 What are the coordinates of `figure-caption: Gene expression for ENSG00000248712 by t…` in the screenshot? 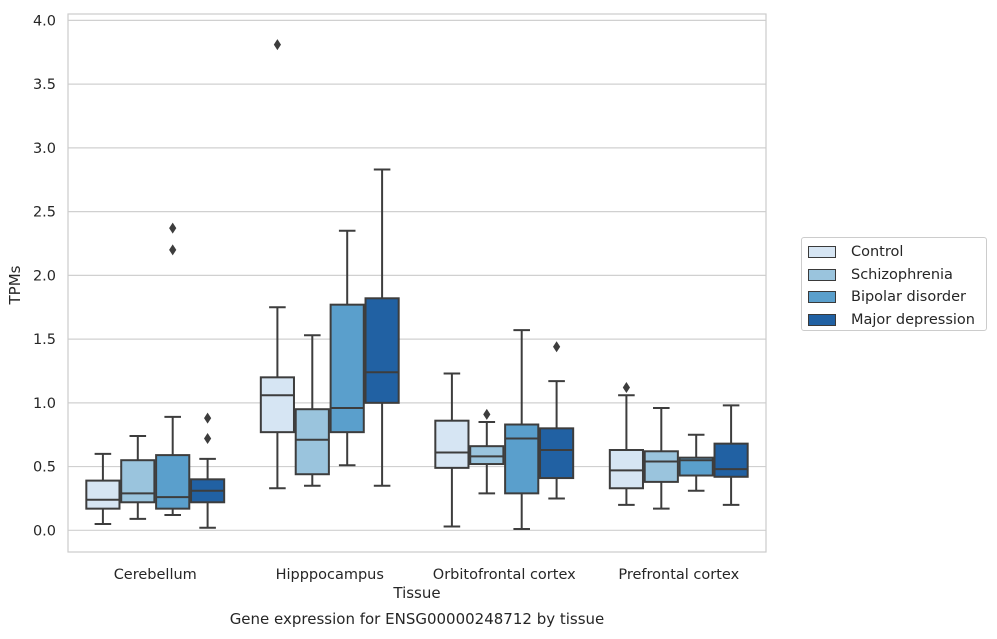 It's located at (417, 619).